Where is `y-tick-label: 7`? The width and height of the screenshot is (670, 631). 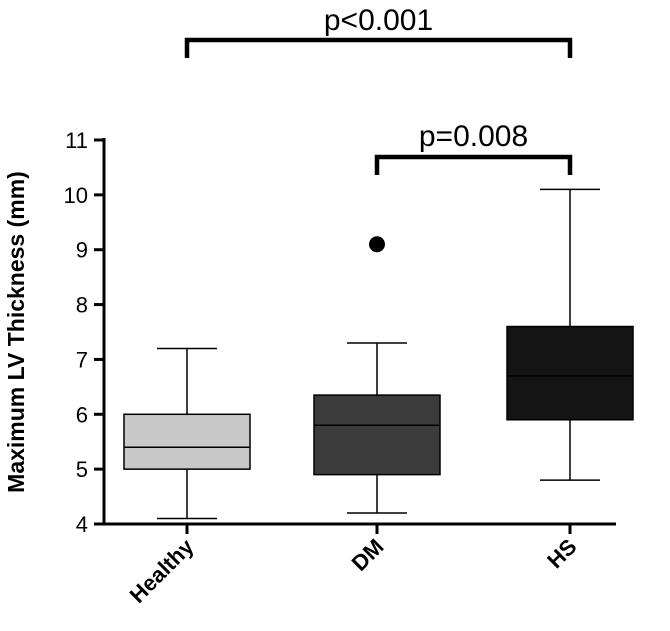 y-tick-label: 7 is located at coordinates (82, 359).